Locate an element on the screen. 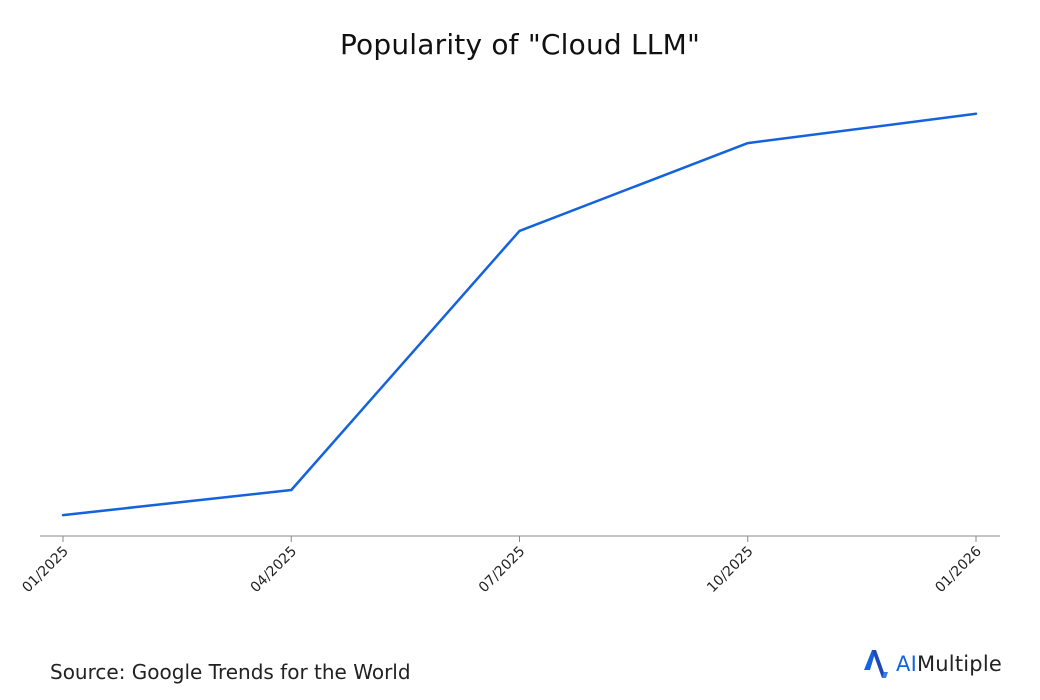 The image size is (1040, 700). x-tick-label: 07/2025 is located at coordinates (502, 570).